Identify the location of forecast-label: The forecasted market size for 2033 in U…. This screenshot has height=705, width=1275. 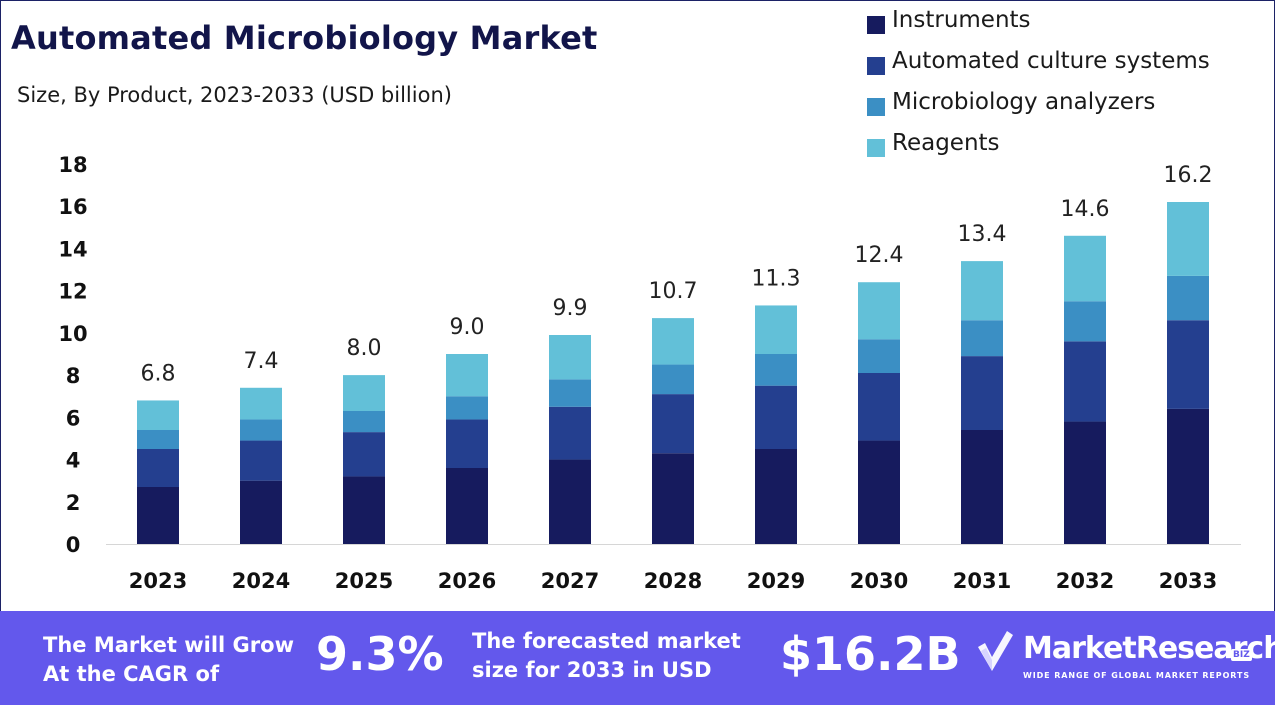
(606, 655).